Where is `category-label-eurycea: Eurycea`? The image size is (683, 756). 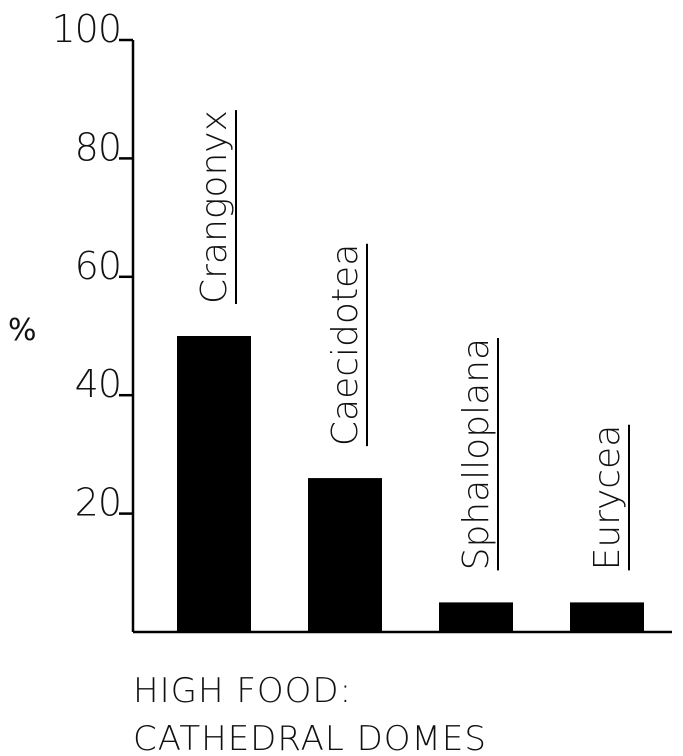
category-label-eurycea: Eurycea is located at coordinates (608, 497).